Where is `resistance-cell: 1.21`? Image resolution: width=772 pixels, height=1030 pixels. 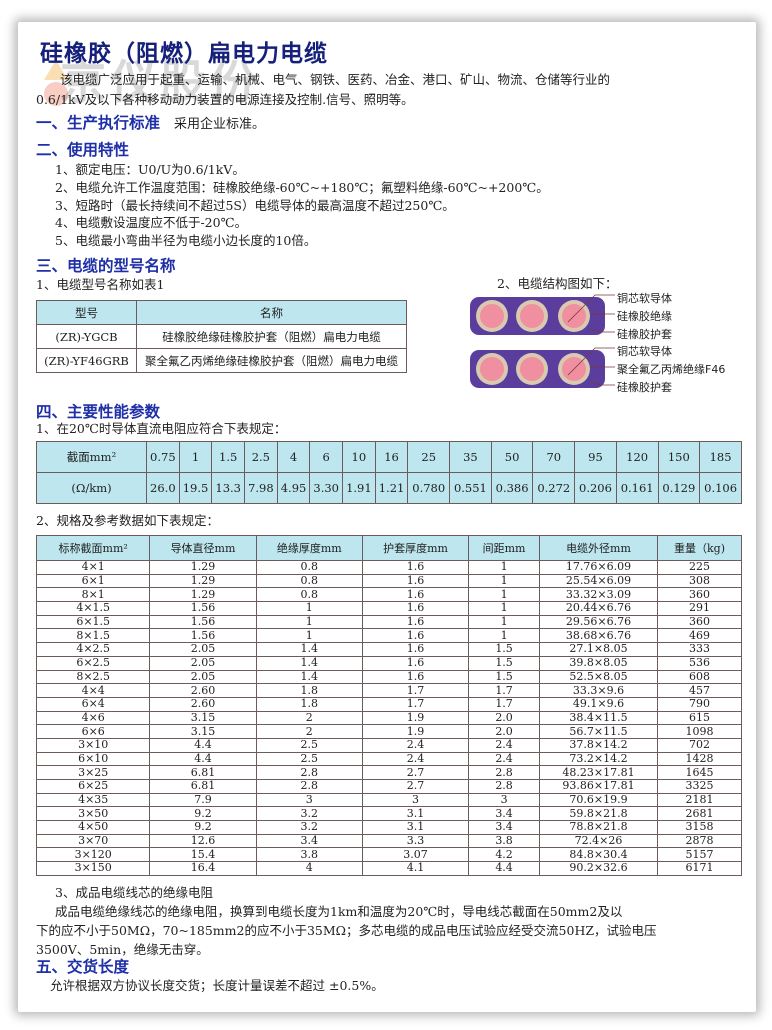 resistance-cell: 1.21 is located at coordinates (391, 488).